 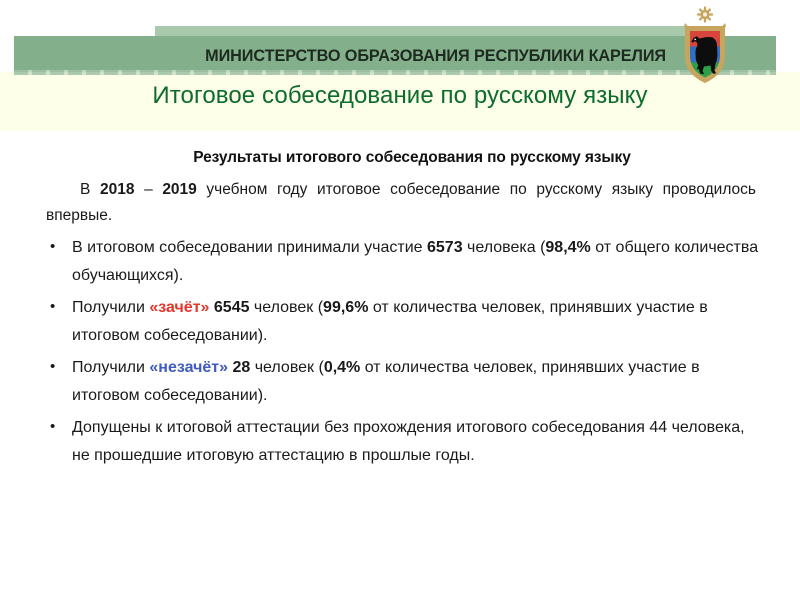 What do you see at coordinates (231, 307) in the screenshot?
I see `bullet-passed-seg-3: 6545` at bounding box center [231, 307].